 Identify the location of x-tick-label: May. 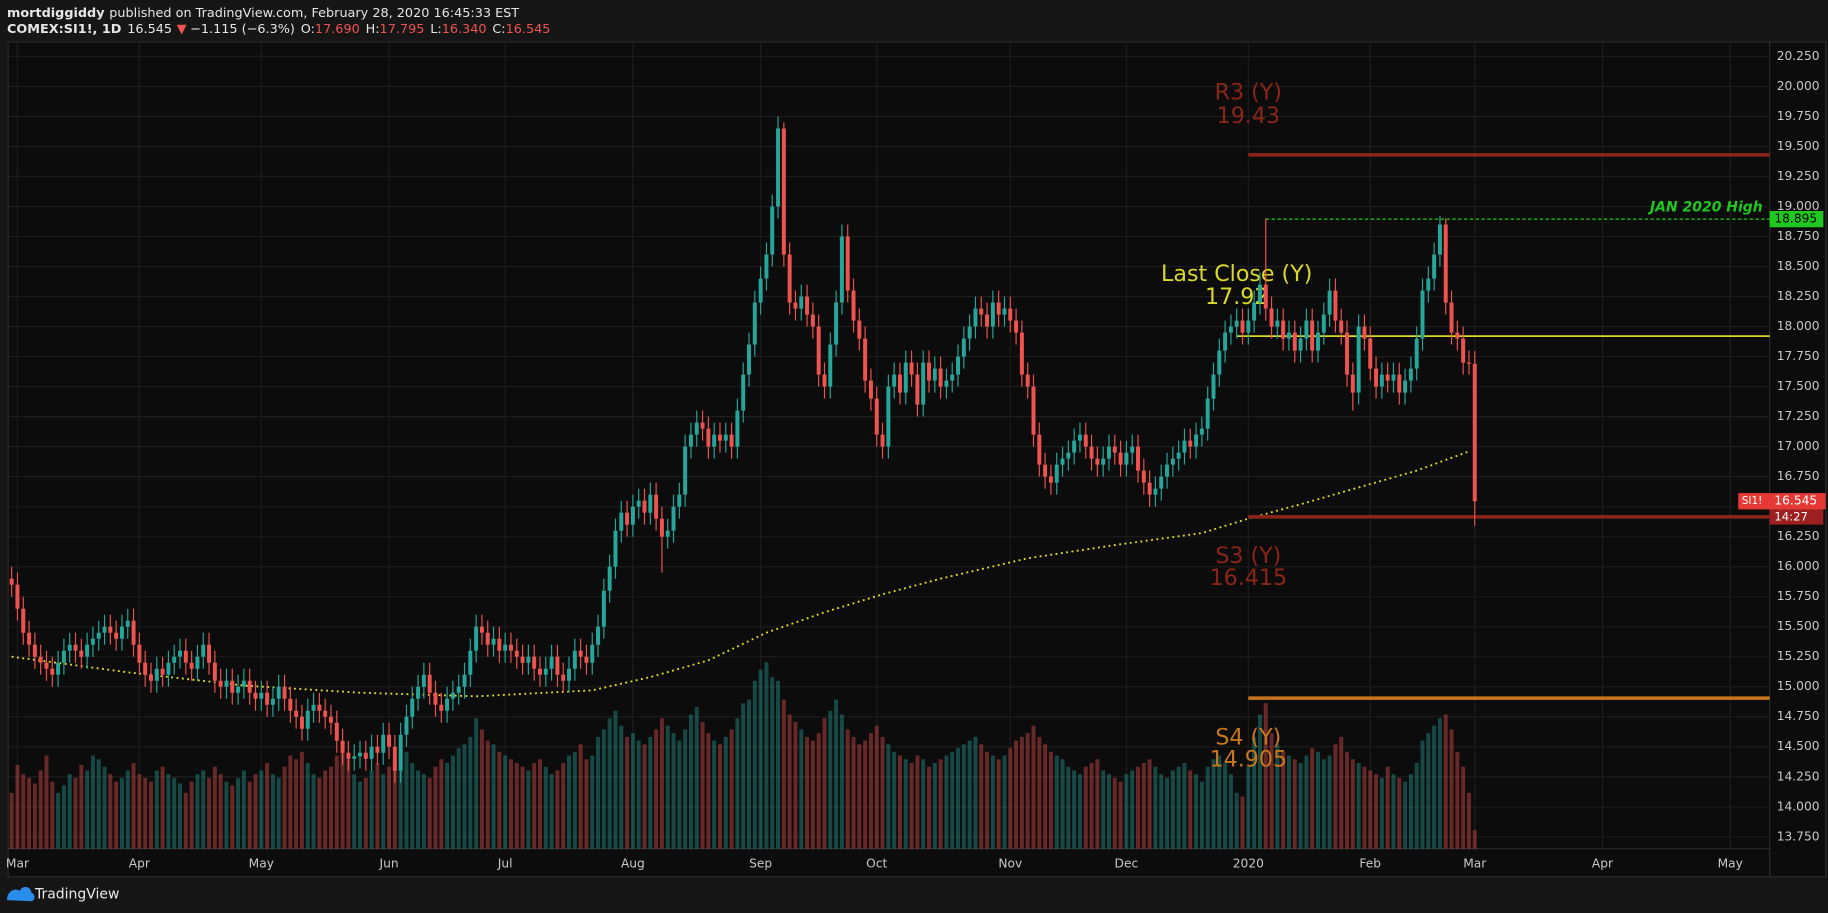
(261, 863).